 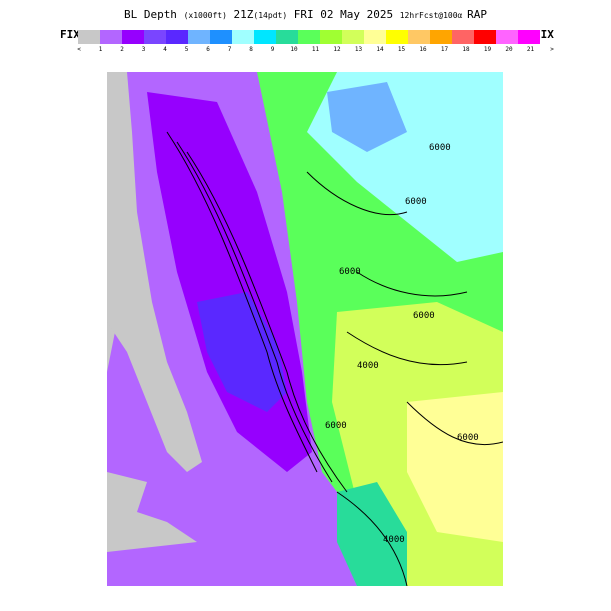 What do you see at coordinates (143, 49) in the screenshot?
I see `legend-tick-label: 3` at bounding box center [143, 49].